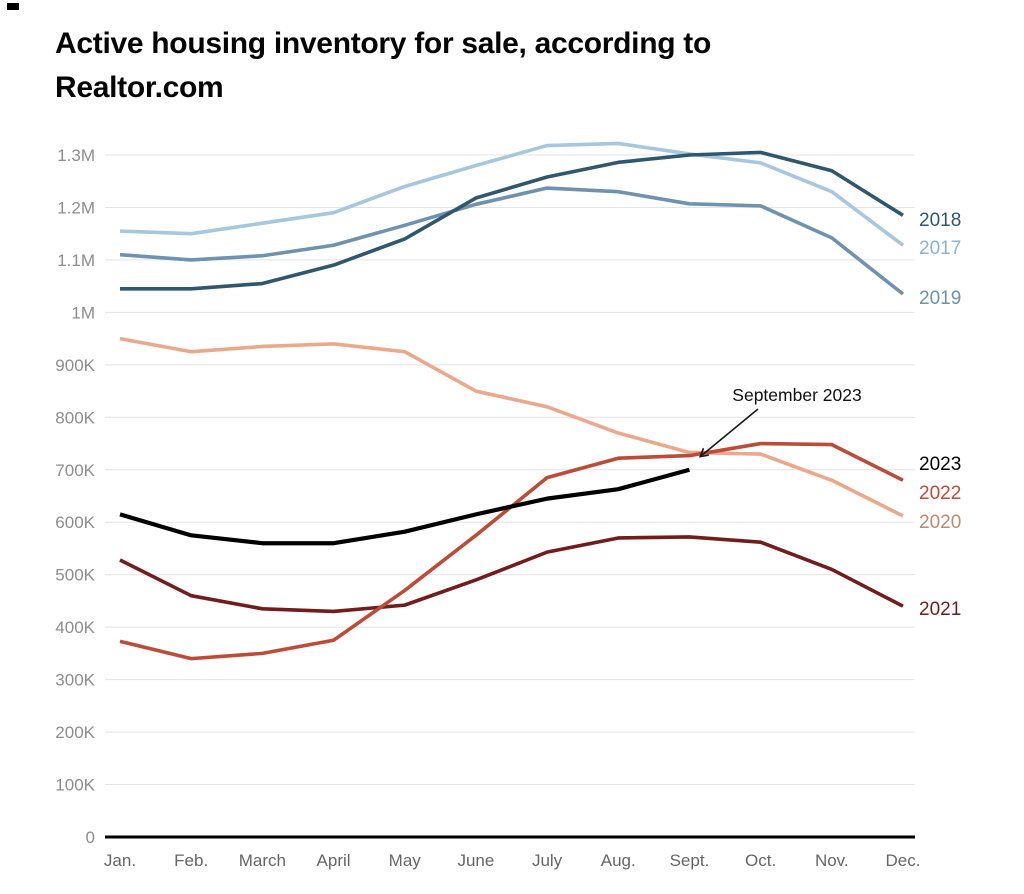 The height and width of the screenshot is (894, 1024). I want to click on annotation-text: September 2023, so click(796, 395).